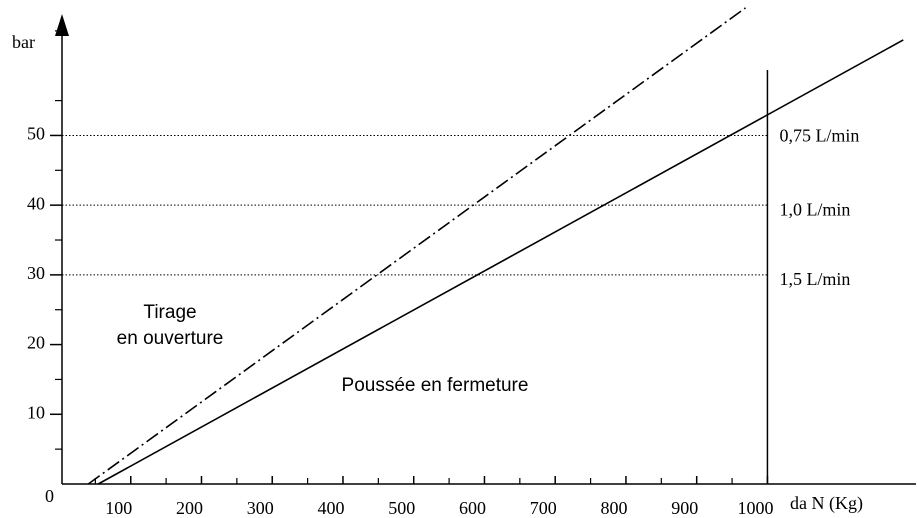 This screenshot has height=518, width=918. What do you see at coordinates (819, 136) in the screenshot?
I see `reference-label: 0,75 L/min` at bounding box center [819, 136].